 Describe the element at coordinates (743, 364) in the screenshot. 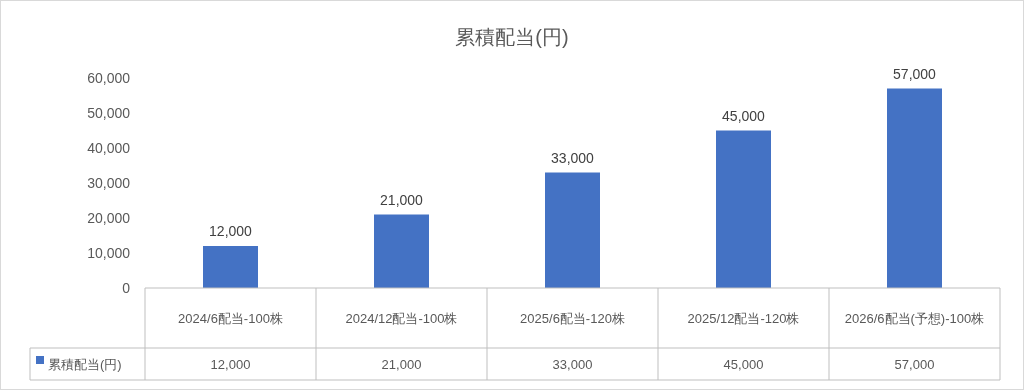

I see `data-label: 45,000` at that location.